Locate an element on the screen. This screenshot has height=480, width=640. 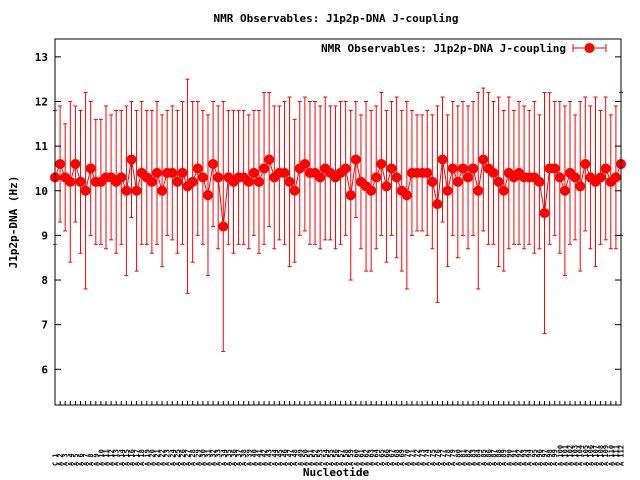
x-tick-label: A 5 is located at coordinates (76, 459).